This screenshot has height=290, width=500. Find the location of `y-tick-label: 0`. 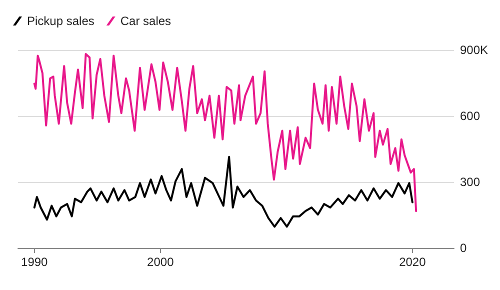

y-tick-label: 0 is located at coordinates (463, 248).